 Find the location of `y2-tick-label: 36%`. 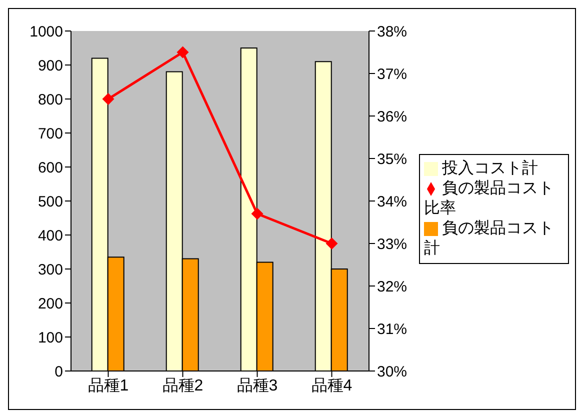

y2-tick-label: 36% is located at coordinates (392, 117).